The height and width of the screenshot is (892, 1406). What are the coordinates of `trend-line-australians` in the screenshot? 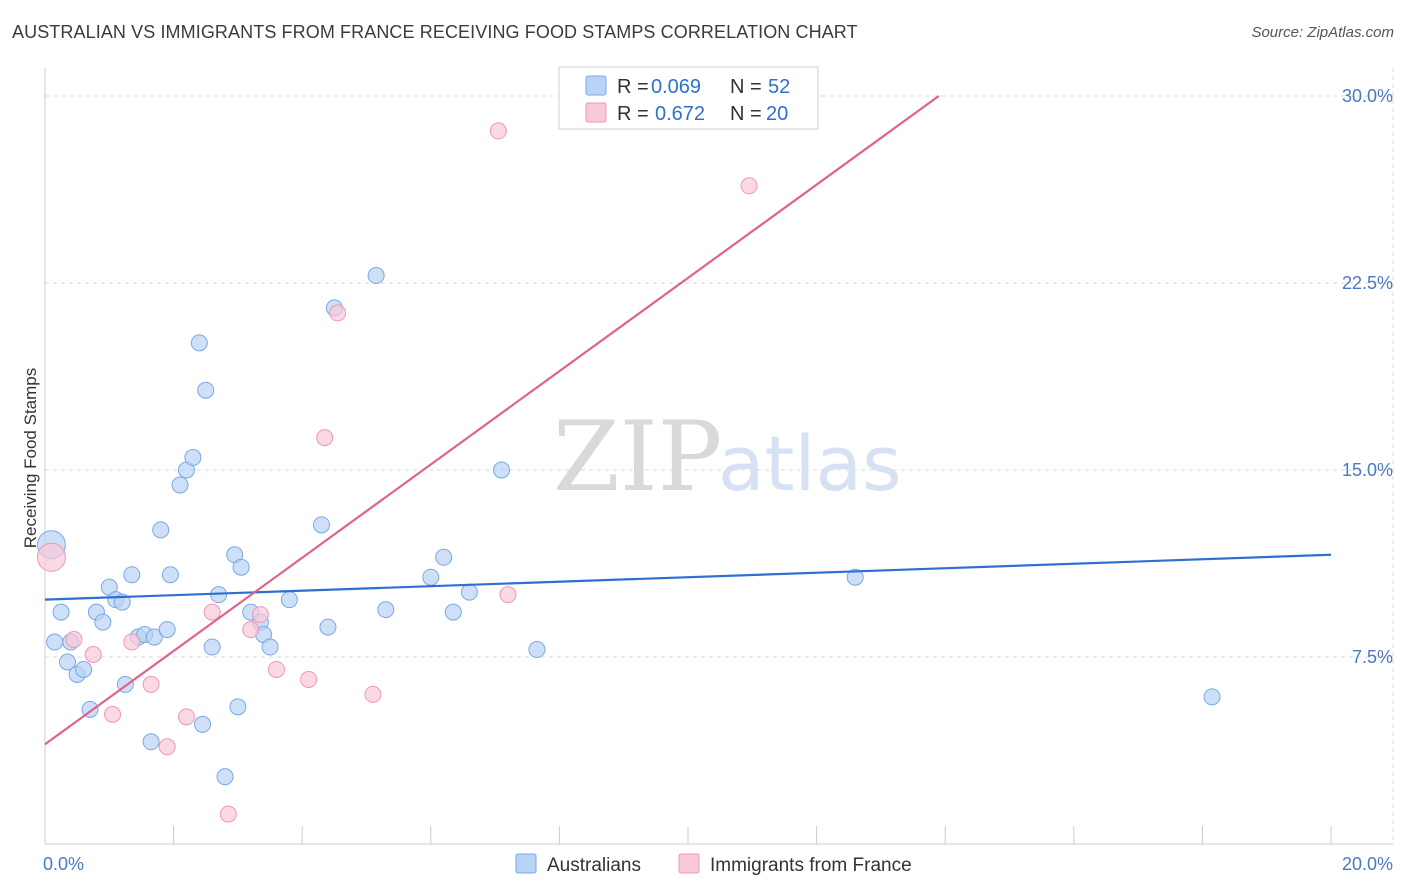 It's located at (688, 577).